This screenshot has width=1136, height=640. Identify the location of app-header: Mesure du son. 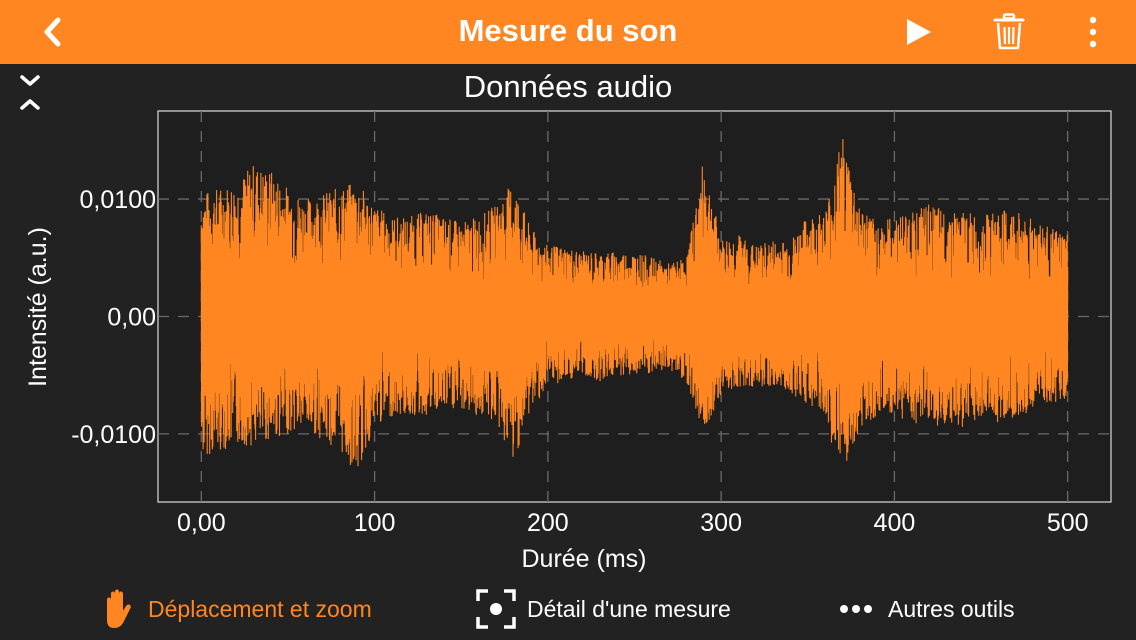
(568, 32).